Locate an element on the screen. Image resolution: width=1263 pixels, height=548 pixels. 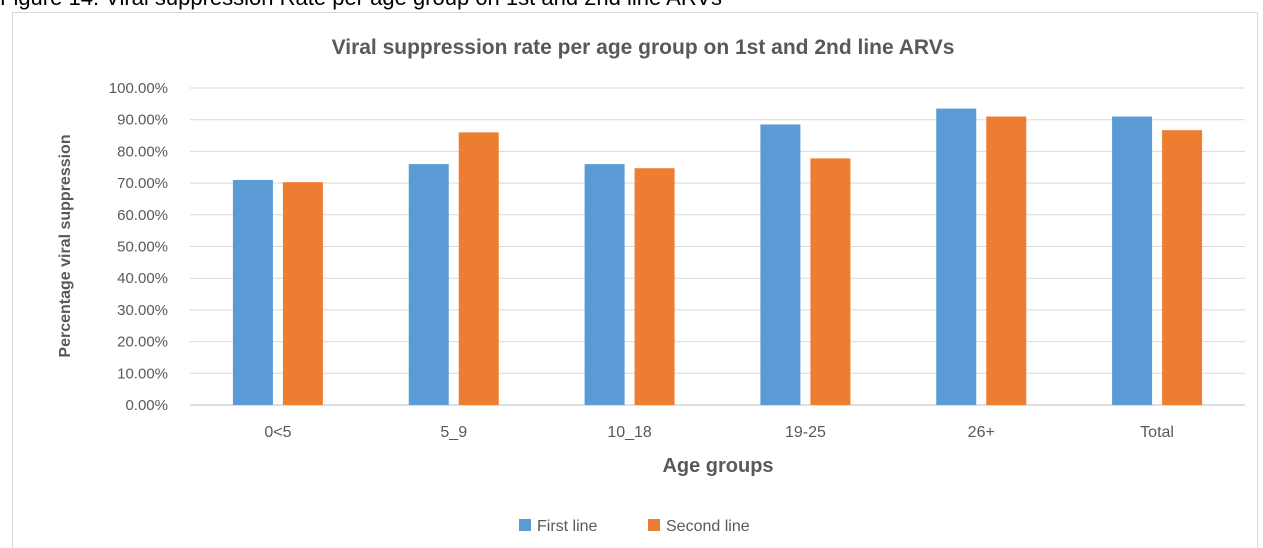
y-tick-label: 30.00% is located at coordinates (142, 310).